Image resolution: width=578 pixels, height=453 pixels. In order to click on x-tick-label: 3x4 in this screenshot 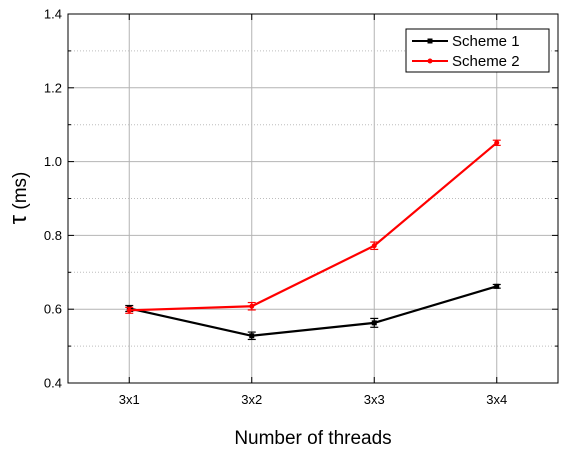, I will do `click(496, 399)`.